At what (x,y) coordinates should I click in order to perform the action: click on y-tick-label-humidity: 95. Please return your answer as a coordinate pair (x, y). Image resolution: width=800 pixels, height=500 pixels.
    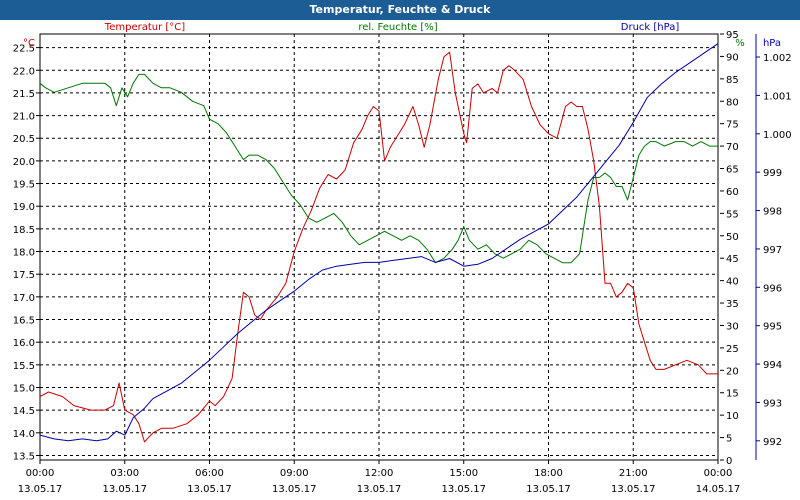
    Looking at the image, I should click on (732, 35).